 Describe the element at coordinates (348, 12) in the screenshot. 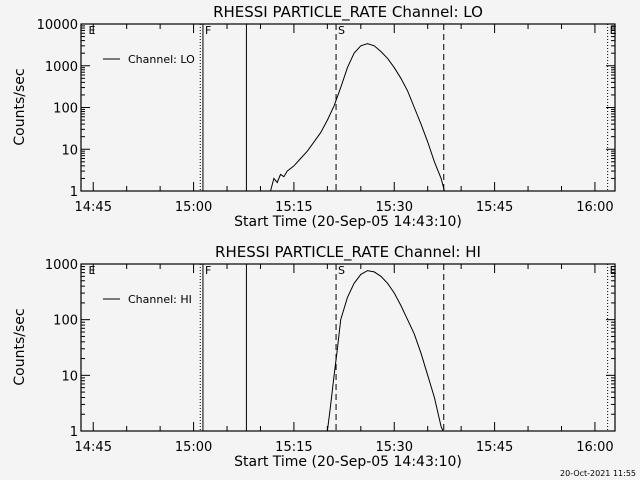

I see `chart-title-lo: RHESSI PARTICLE_RATE Channel: LO` at that location.